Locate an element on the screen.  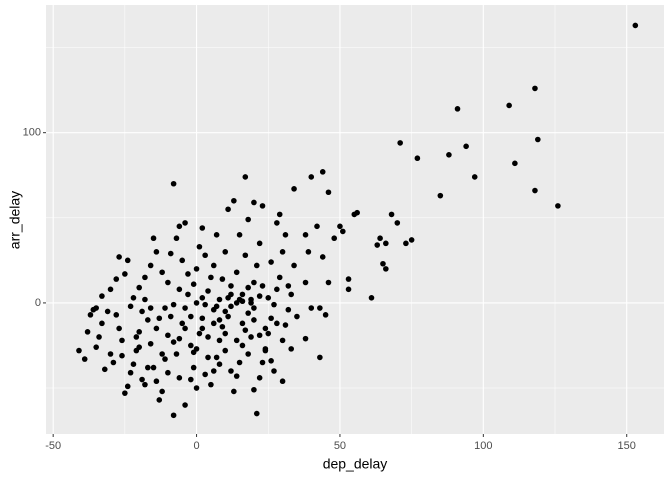
x-tick-label: -50 is located at coordinates (53, 446).